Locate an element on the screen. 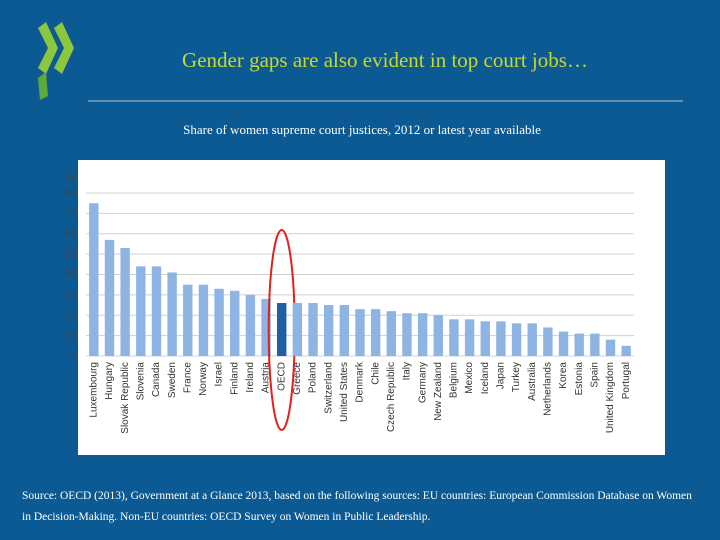  x-tick-label: United States is located at coordinates (344, 392).